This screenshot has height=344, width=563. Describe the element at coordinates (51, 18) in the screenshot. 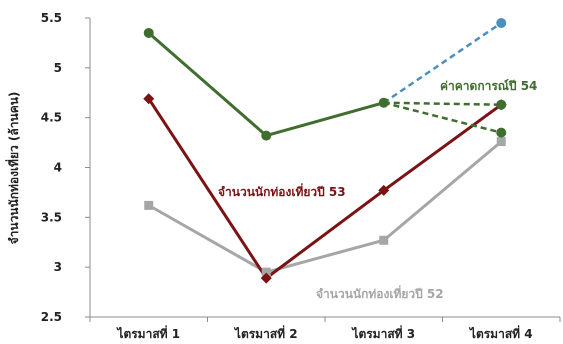

I see `y-tick-label: 5.5` at that location.